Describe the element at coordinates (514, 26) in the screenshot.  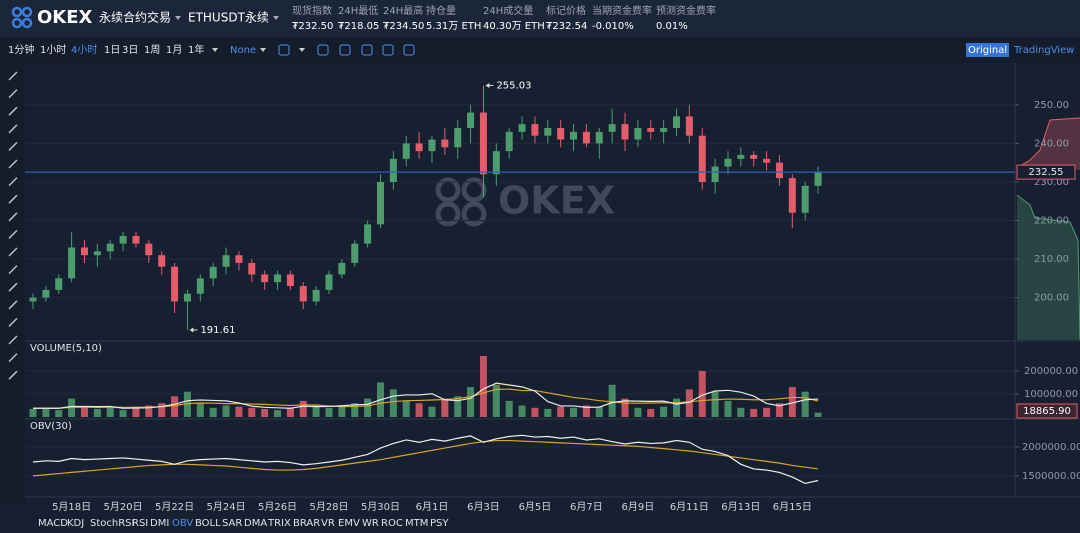
I see `stat-value: 40.30万 ETH` at that location.